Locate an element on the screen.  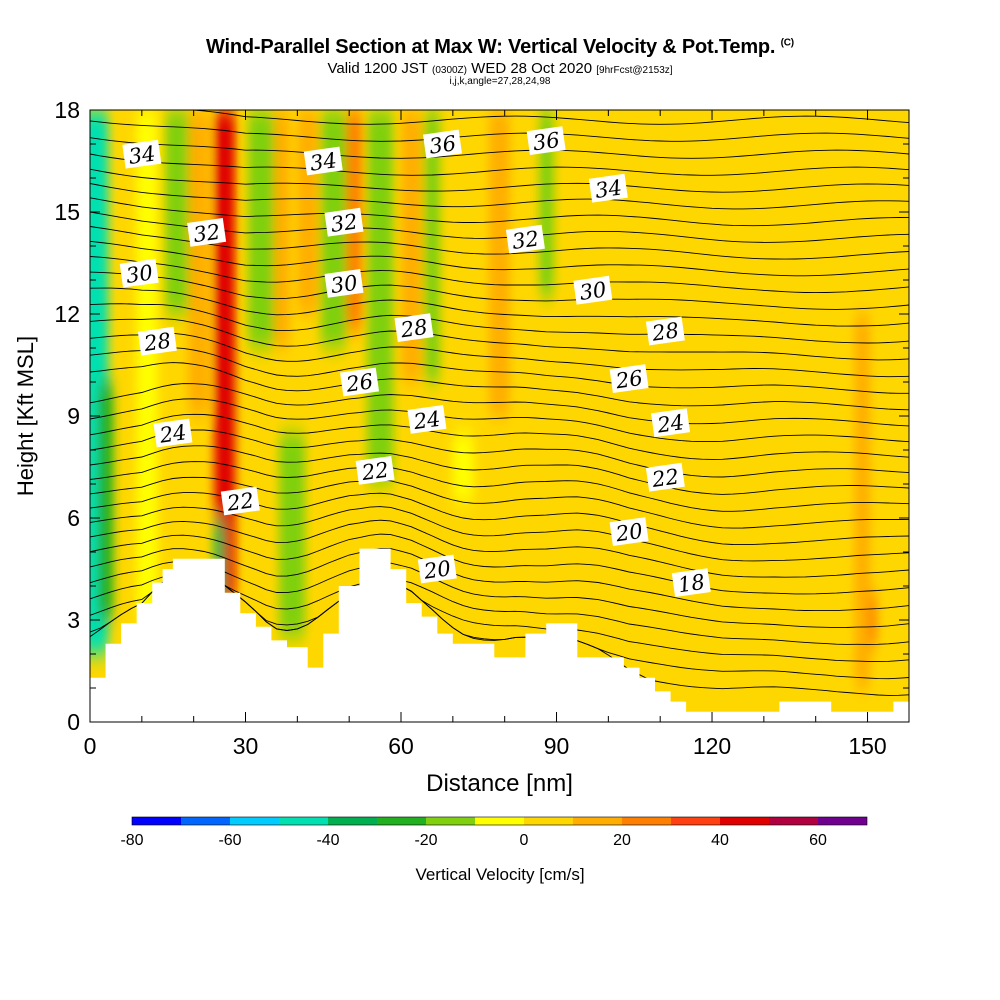
params-text: i,j,k,angle=27,28,24,98 is located at coordinates (500, 81).